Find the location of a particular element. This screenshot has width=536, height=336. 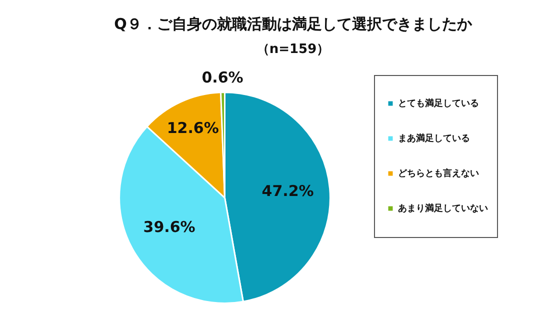

legend-label: とても満足している is located at coordinates (438, 103).